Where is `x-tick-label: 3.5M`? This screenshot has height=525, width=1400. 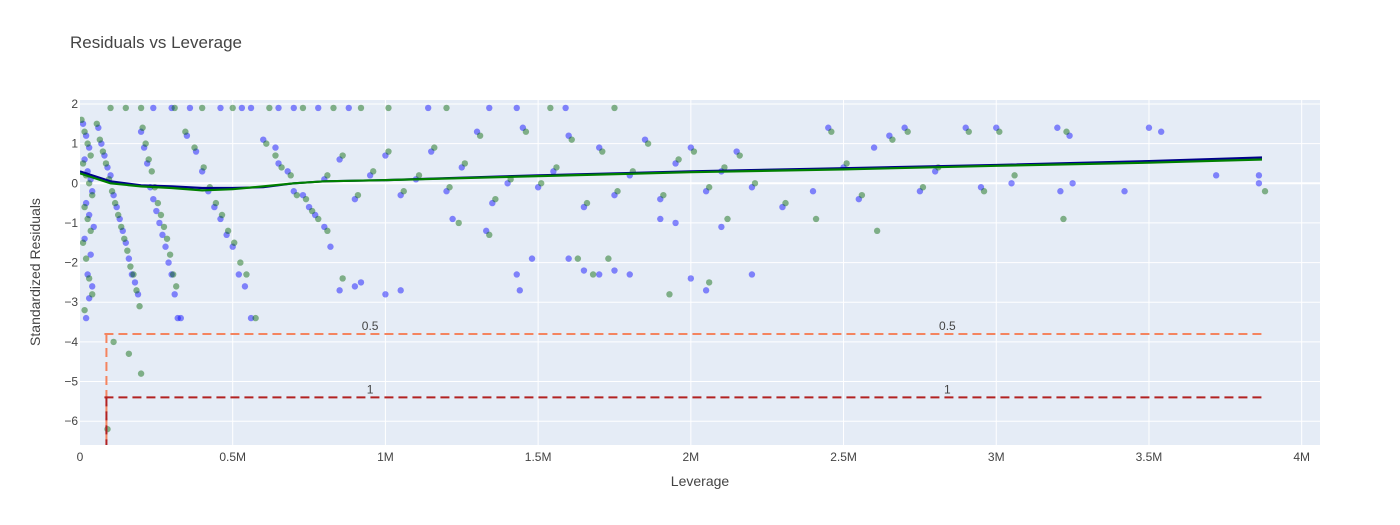
x-tick-label: 3.5M is located at coordinates (1149, 457).